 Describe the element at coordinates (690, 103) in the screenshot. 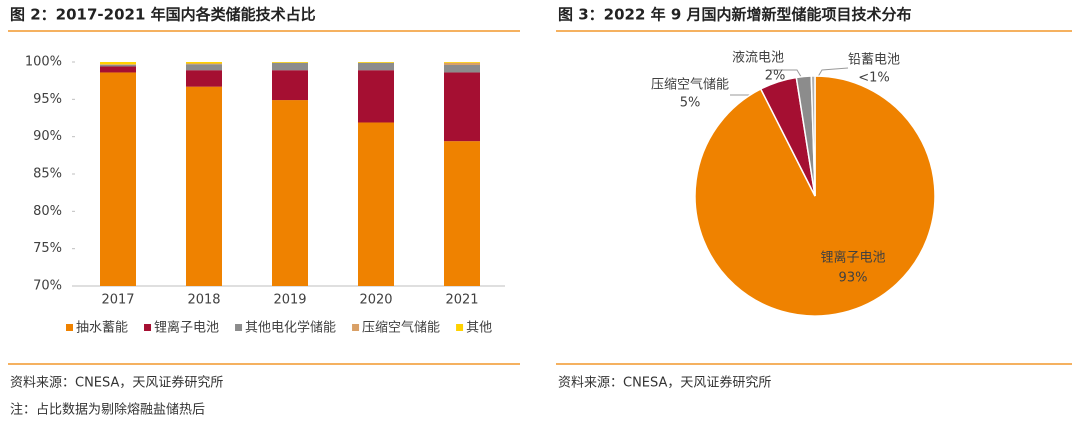

I see `slice-value: 5%` at that location.